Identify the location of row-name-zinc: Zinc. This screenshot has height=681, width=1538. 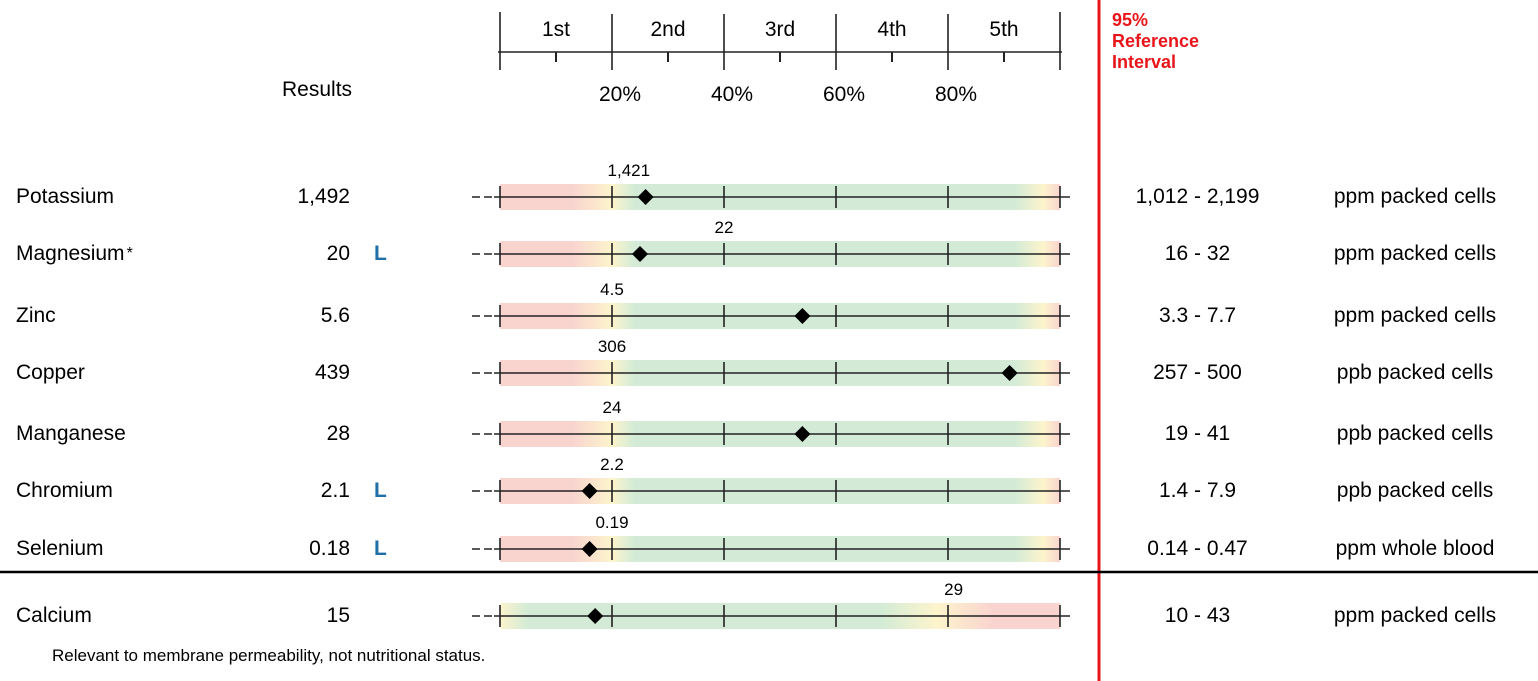
(36, 316).